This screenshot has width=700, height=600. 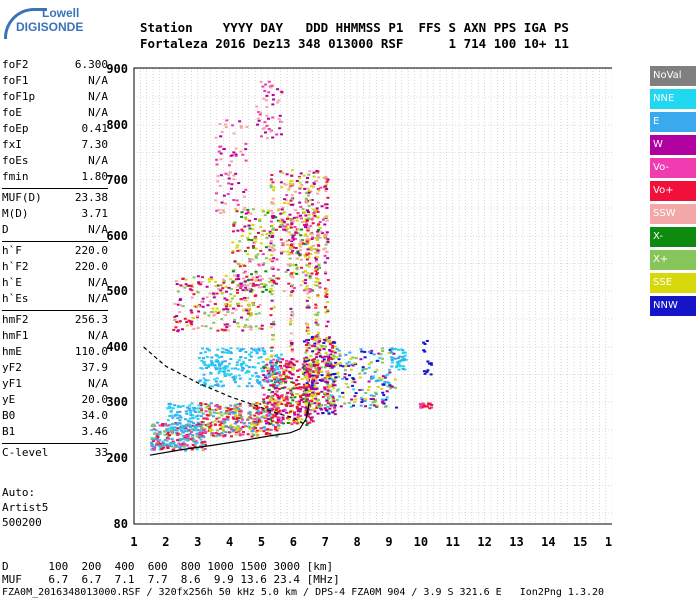 I want to click on y-tick-label: 200, so click(x=117, y=458).